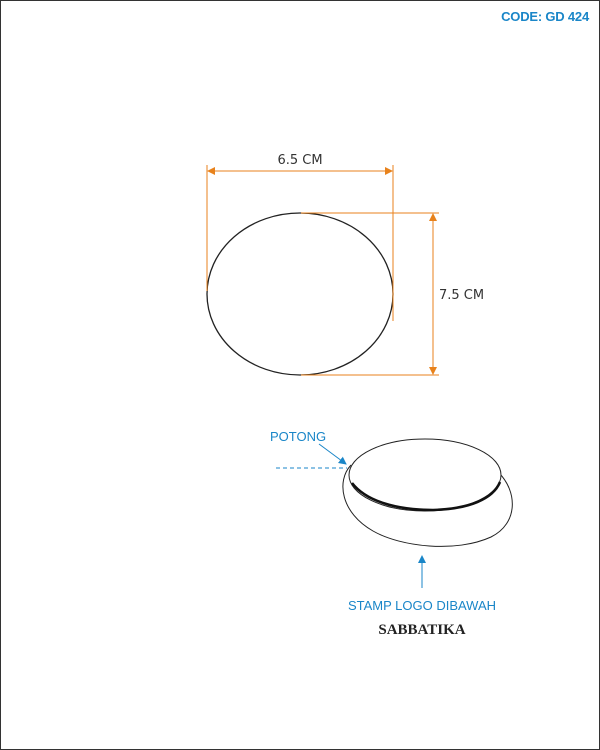 This screenshot has height=750, width=600. Describe the element at coordinates (392, 294) in the screenshot. I see `height-dimension: 7.5 CM` at that location.